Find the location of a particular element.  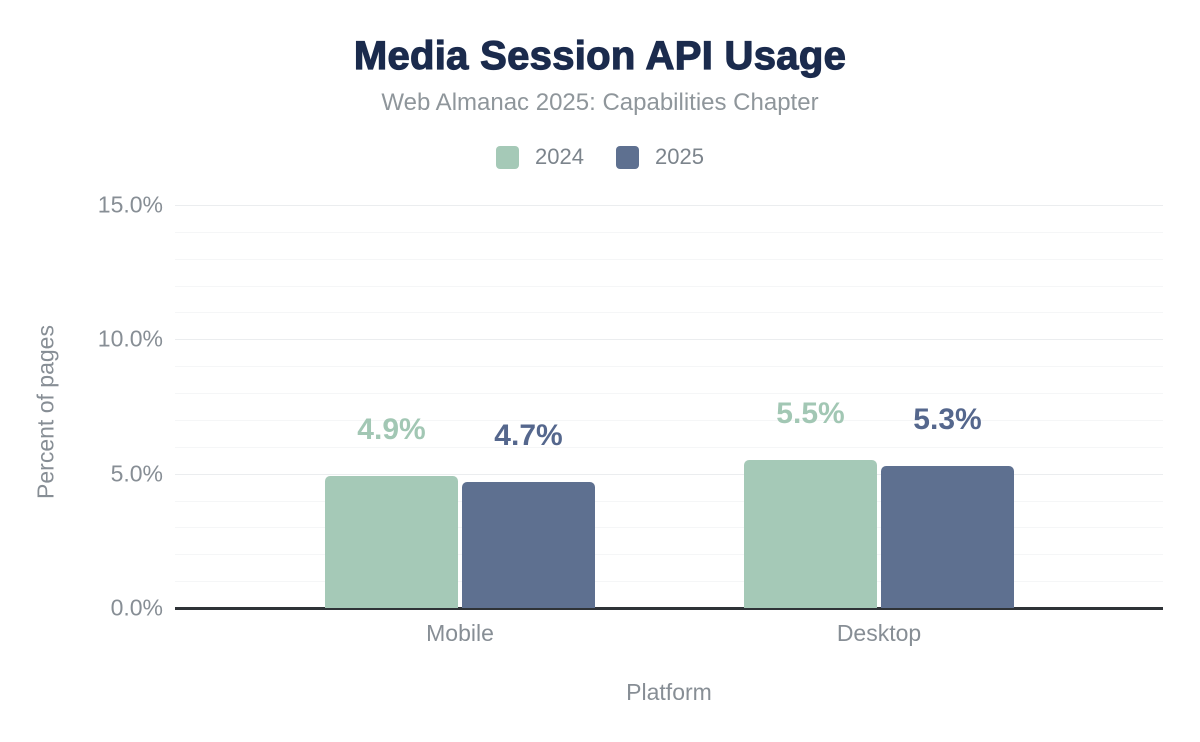

y-axis-title: Percent of pages is located at coordinates (45, 412).